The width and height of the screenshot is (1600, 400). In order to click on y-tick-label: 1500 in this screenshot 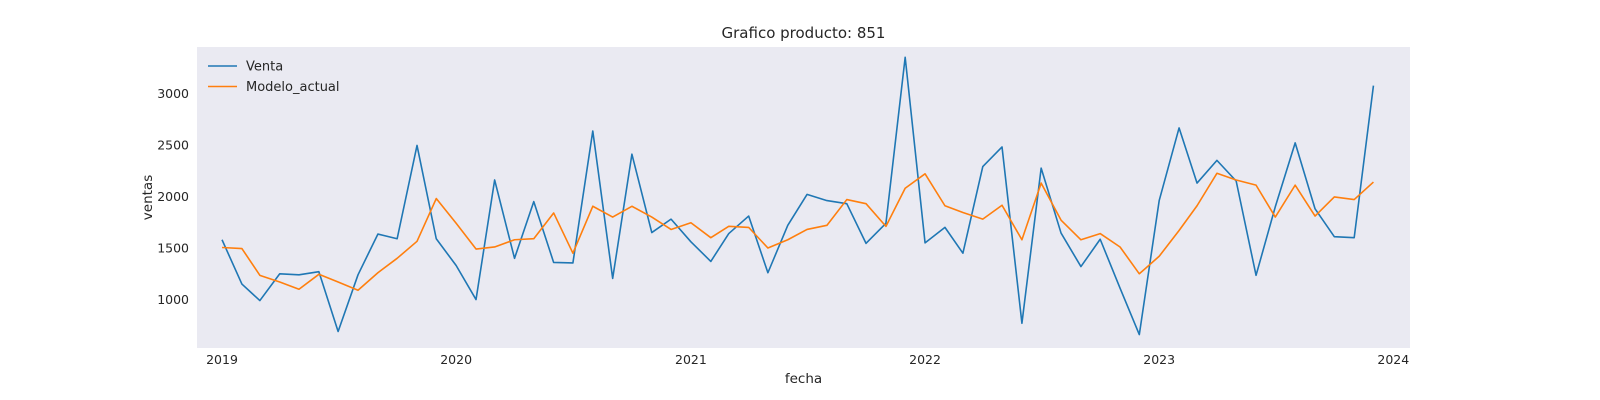, I will do `click(173, 248)`.